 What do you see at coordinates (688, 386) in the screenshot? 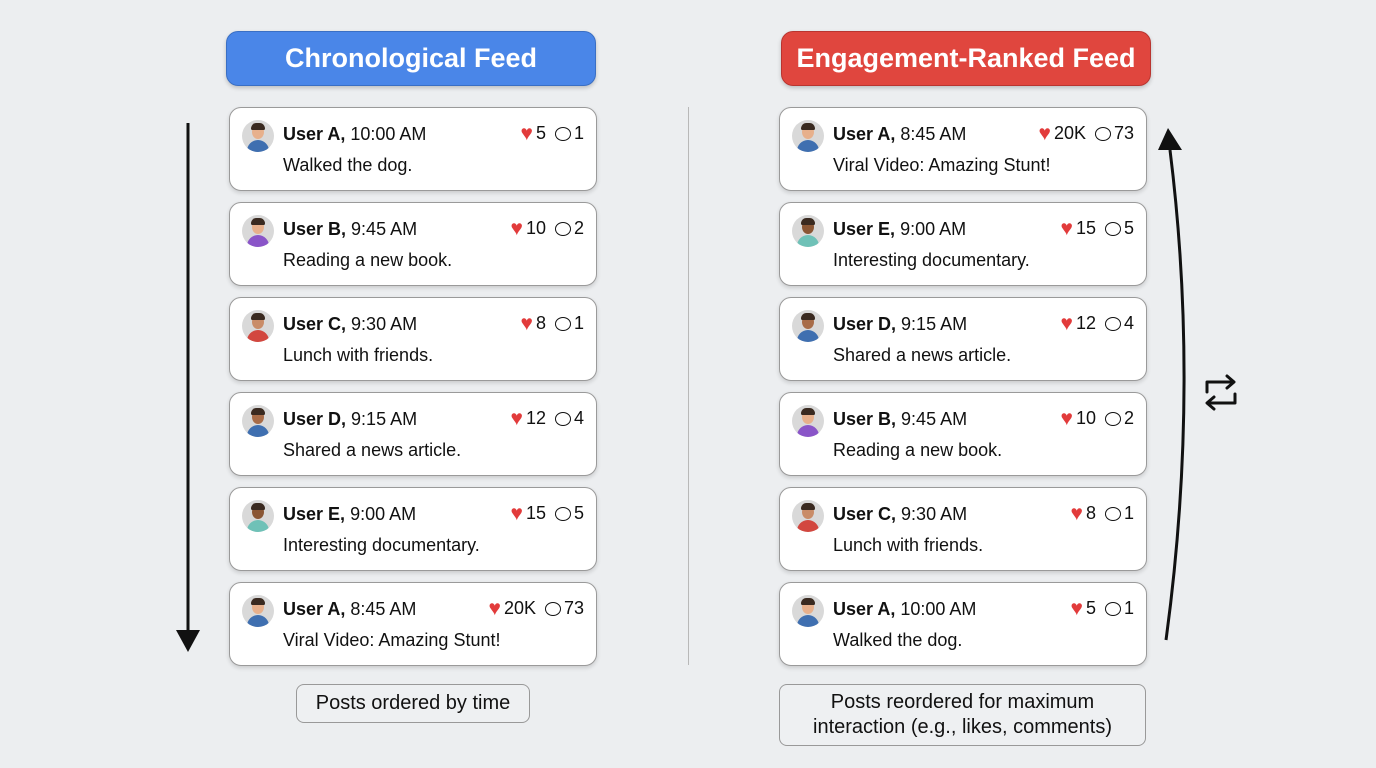
I see `divider` at bounding box center [688, 386].